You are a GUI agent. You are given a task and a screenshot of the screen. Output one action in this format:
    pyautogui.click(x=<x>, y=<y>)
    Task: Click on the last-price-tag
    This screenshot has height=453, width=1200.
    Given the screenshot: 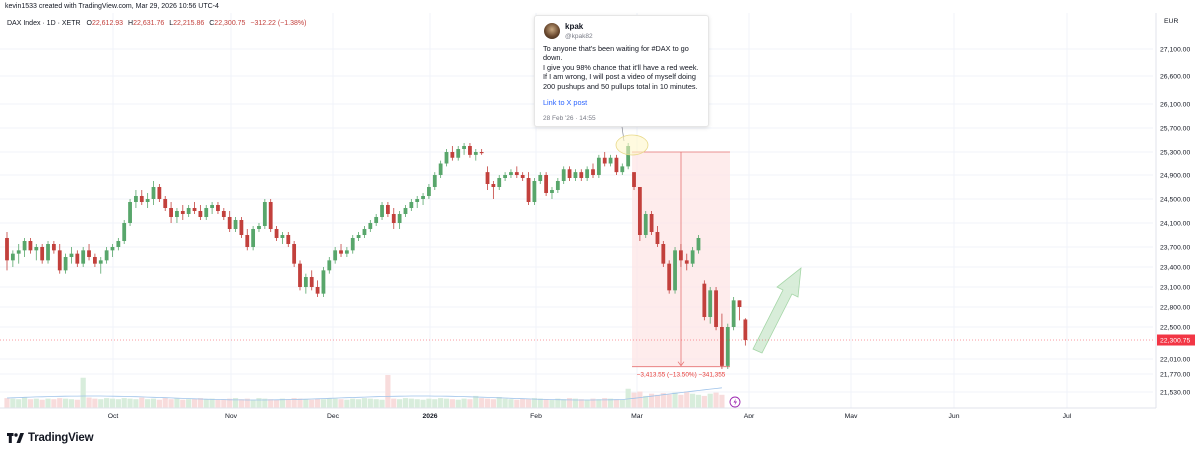 What is the action you would take?
    pyautogui.click(x=1176, y=340)
    